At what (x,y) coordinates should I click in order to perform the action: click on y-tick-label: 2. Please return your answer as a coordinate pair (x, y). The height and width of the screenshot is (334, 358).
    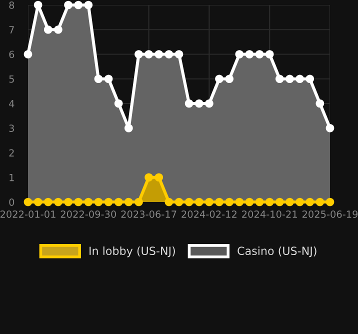
    Looking at the image, I should click on (11, 152).